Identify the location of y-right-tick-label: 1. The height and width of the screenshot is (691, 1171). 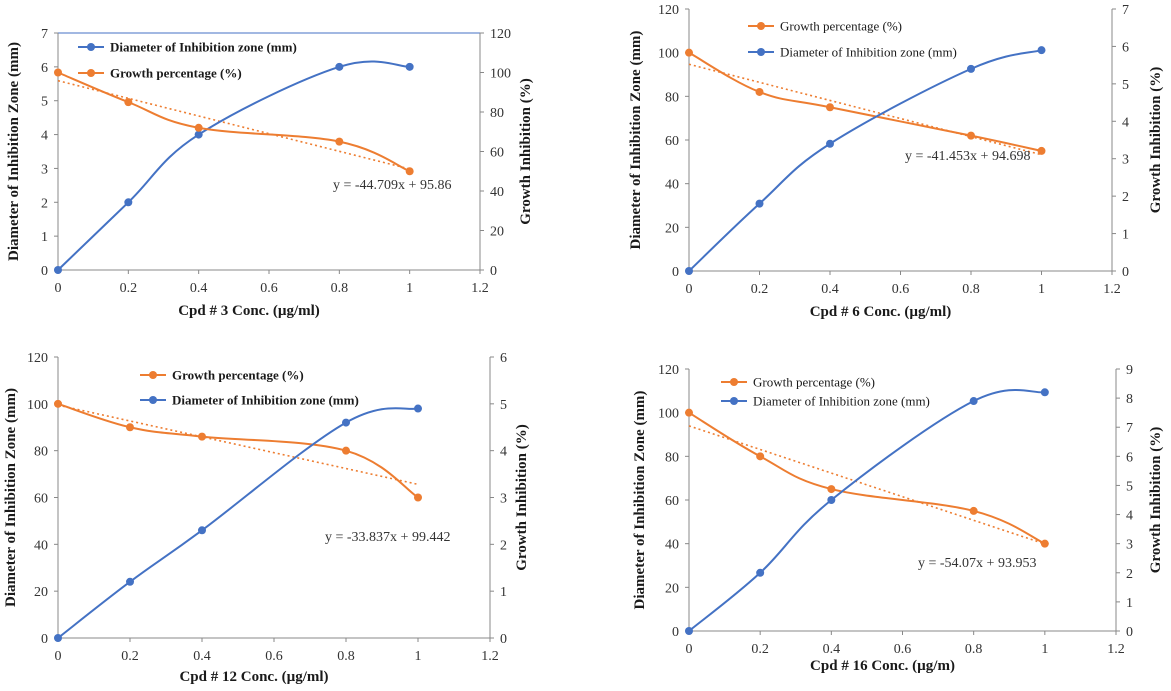
(1129, 603).